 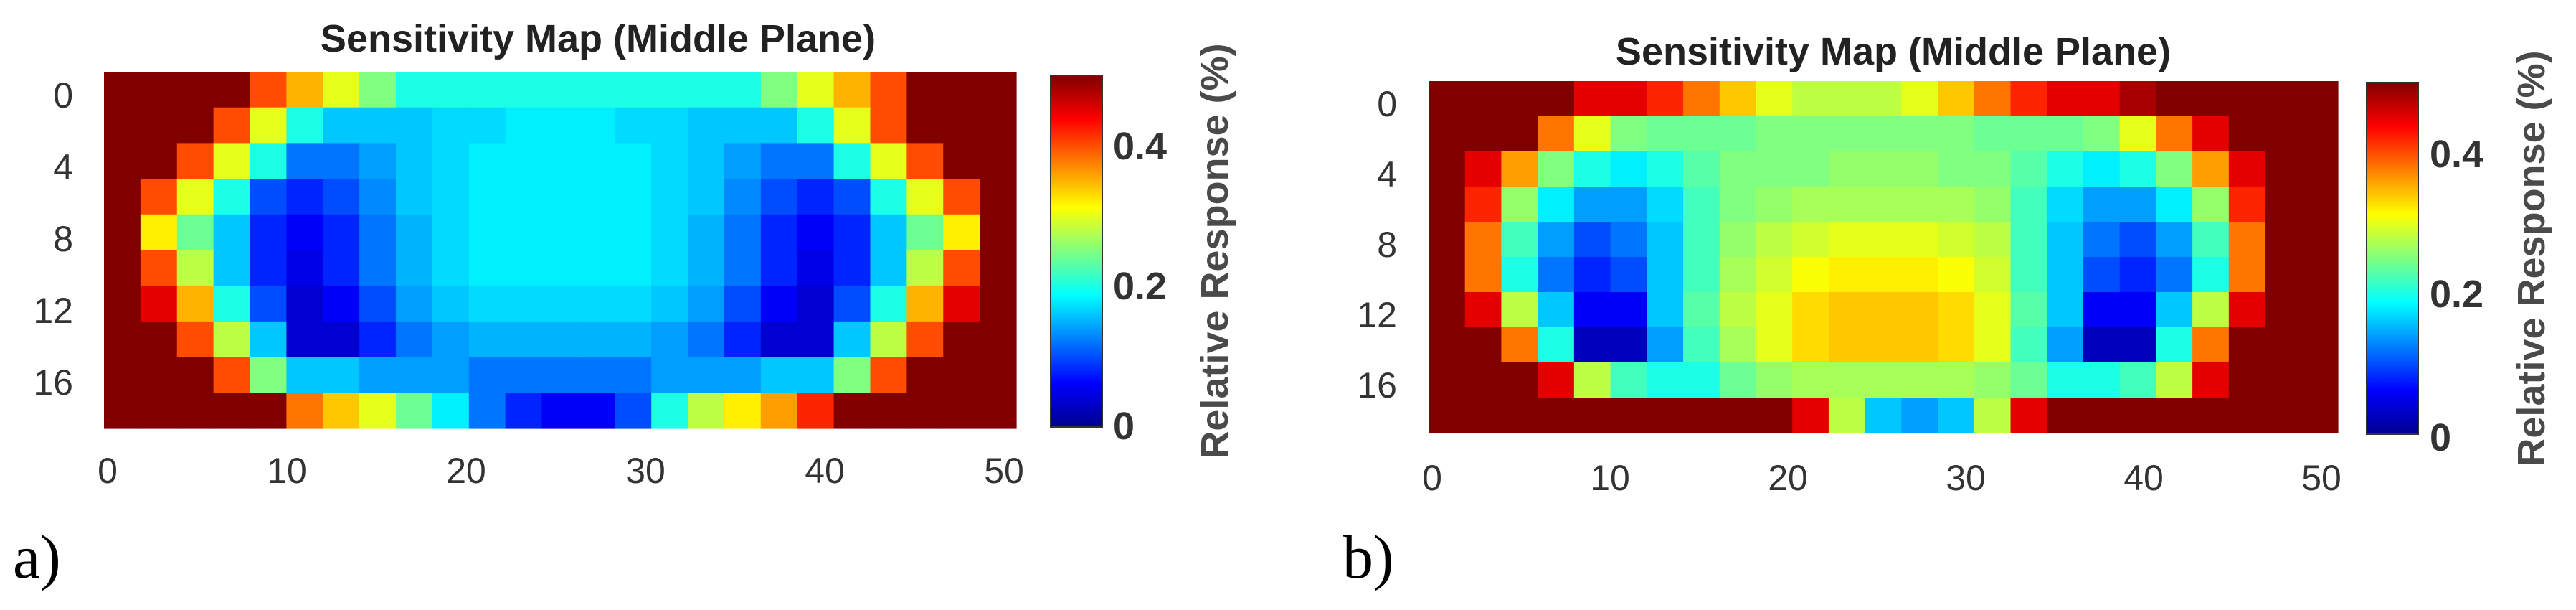 I want to click on panel-b-title: Sensitivity Map (Middle Plane), so click(x=1893, y=51).